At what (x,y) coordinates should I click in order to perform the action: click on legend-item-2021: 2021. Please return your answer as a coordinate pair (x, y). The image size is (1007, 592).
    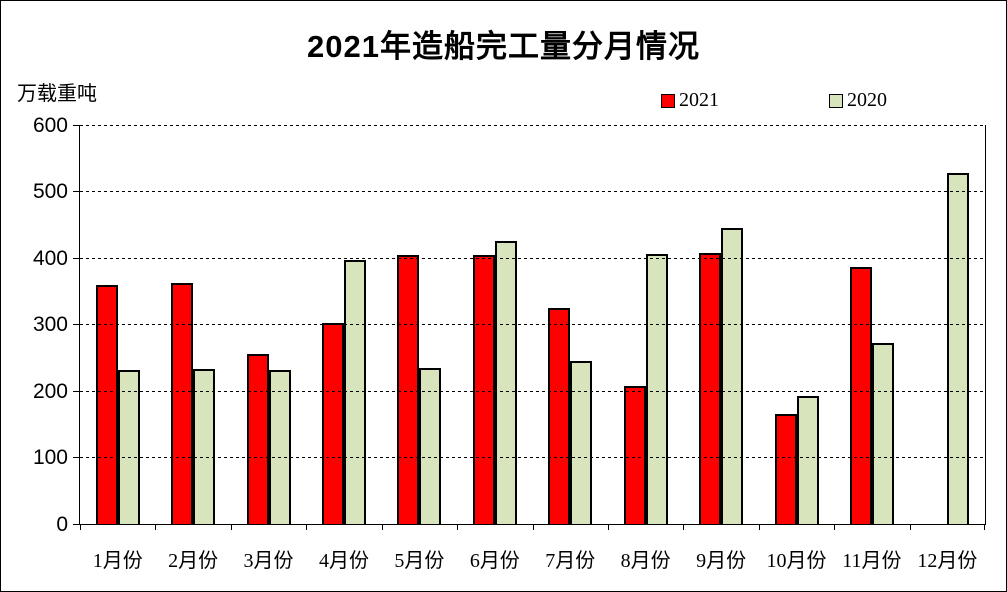
    Looking at the image, I should click on (690, 100).